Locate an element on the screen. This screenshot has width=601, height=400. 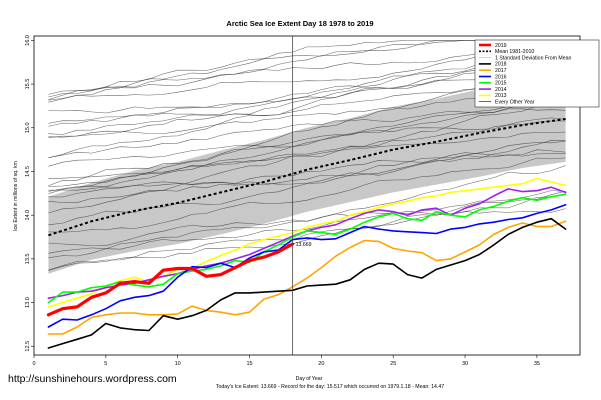
y-tick-label: 16.0 is located at coordinates (28, 40).